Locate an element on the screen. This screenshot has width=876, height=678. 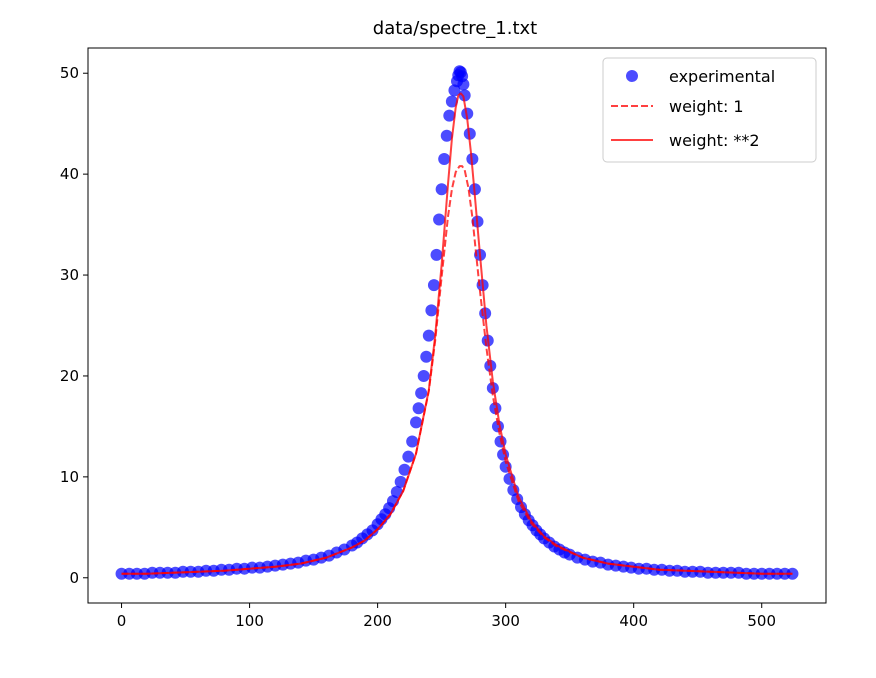
y-tick-label: 0 is located at coordinates (74, 578).